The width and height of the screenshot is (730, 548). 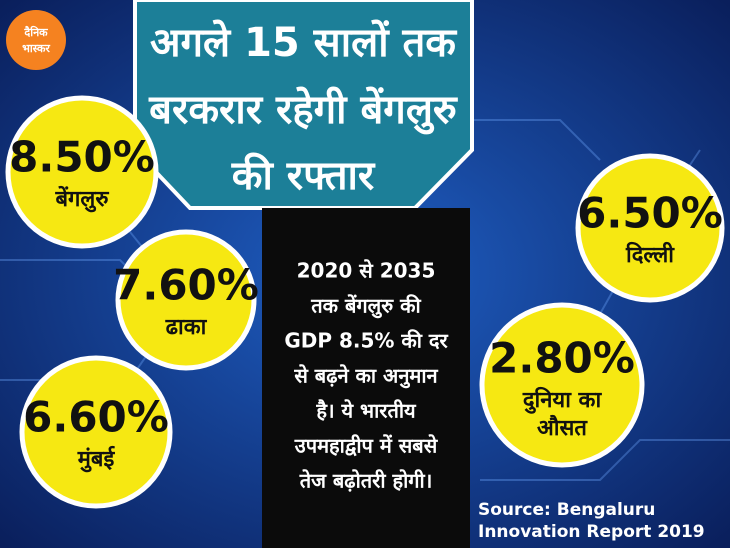 What do you see at coordinates (303, 42) in the screenshot?
I see `title-line: अगले 15 सालों तक` at bounding box center [303, 42].